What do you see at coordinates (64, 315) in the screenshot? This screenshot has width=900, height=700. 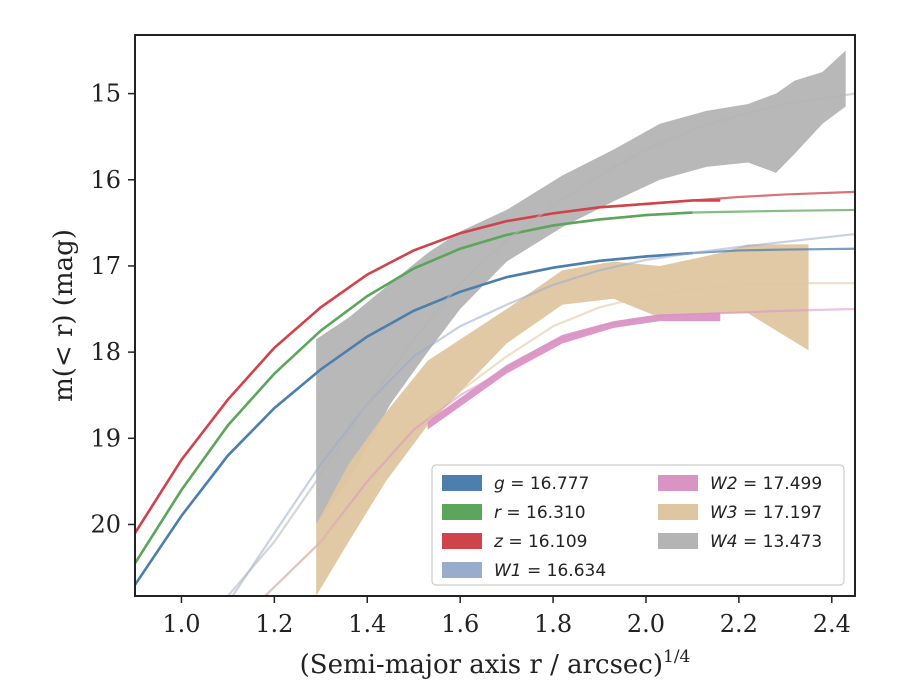 I see `y-axis-label: m(< r) (mag)` at bounding box center [64, 315].